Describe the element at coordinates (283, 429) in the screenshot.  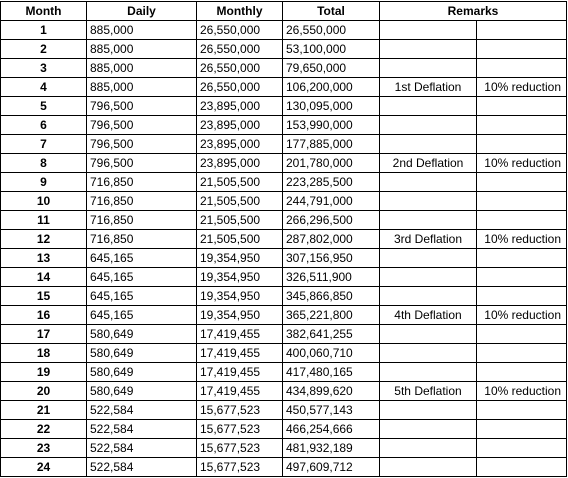
I see `table-row: 22 522,584 15,677,523 466,254,666` at that location.